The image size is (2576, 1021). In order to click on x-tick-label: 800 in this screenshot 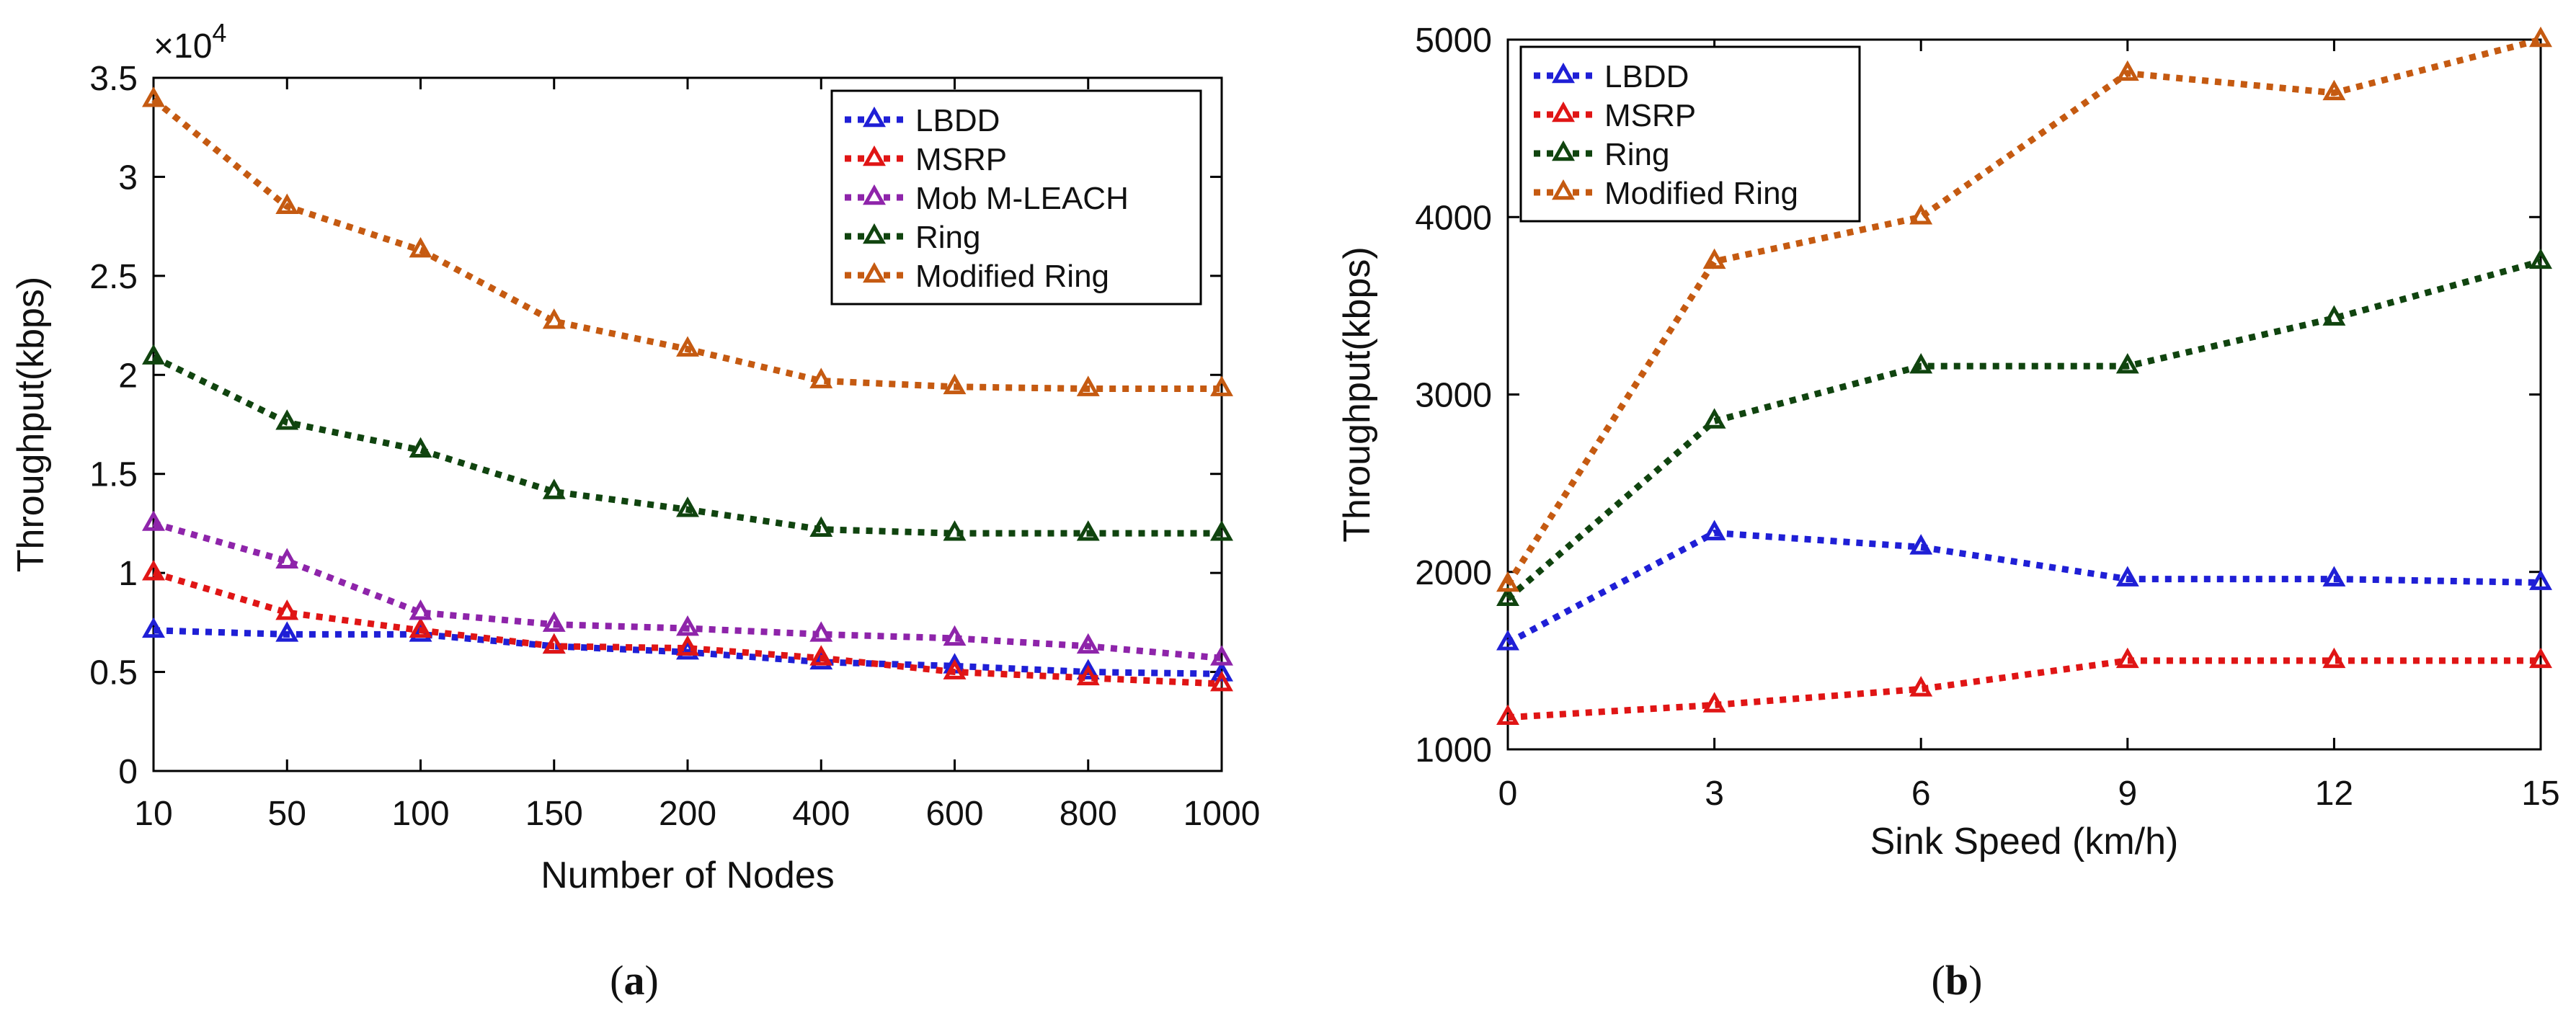, I will do `click(1088, 814)`.